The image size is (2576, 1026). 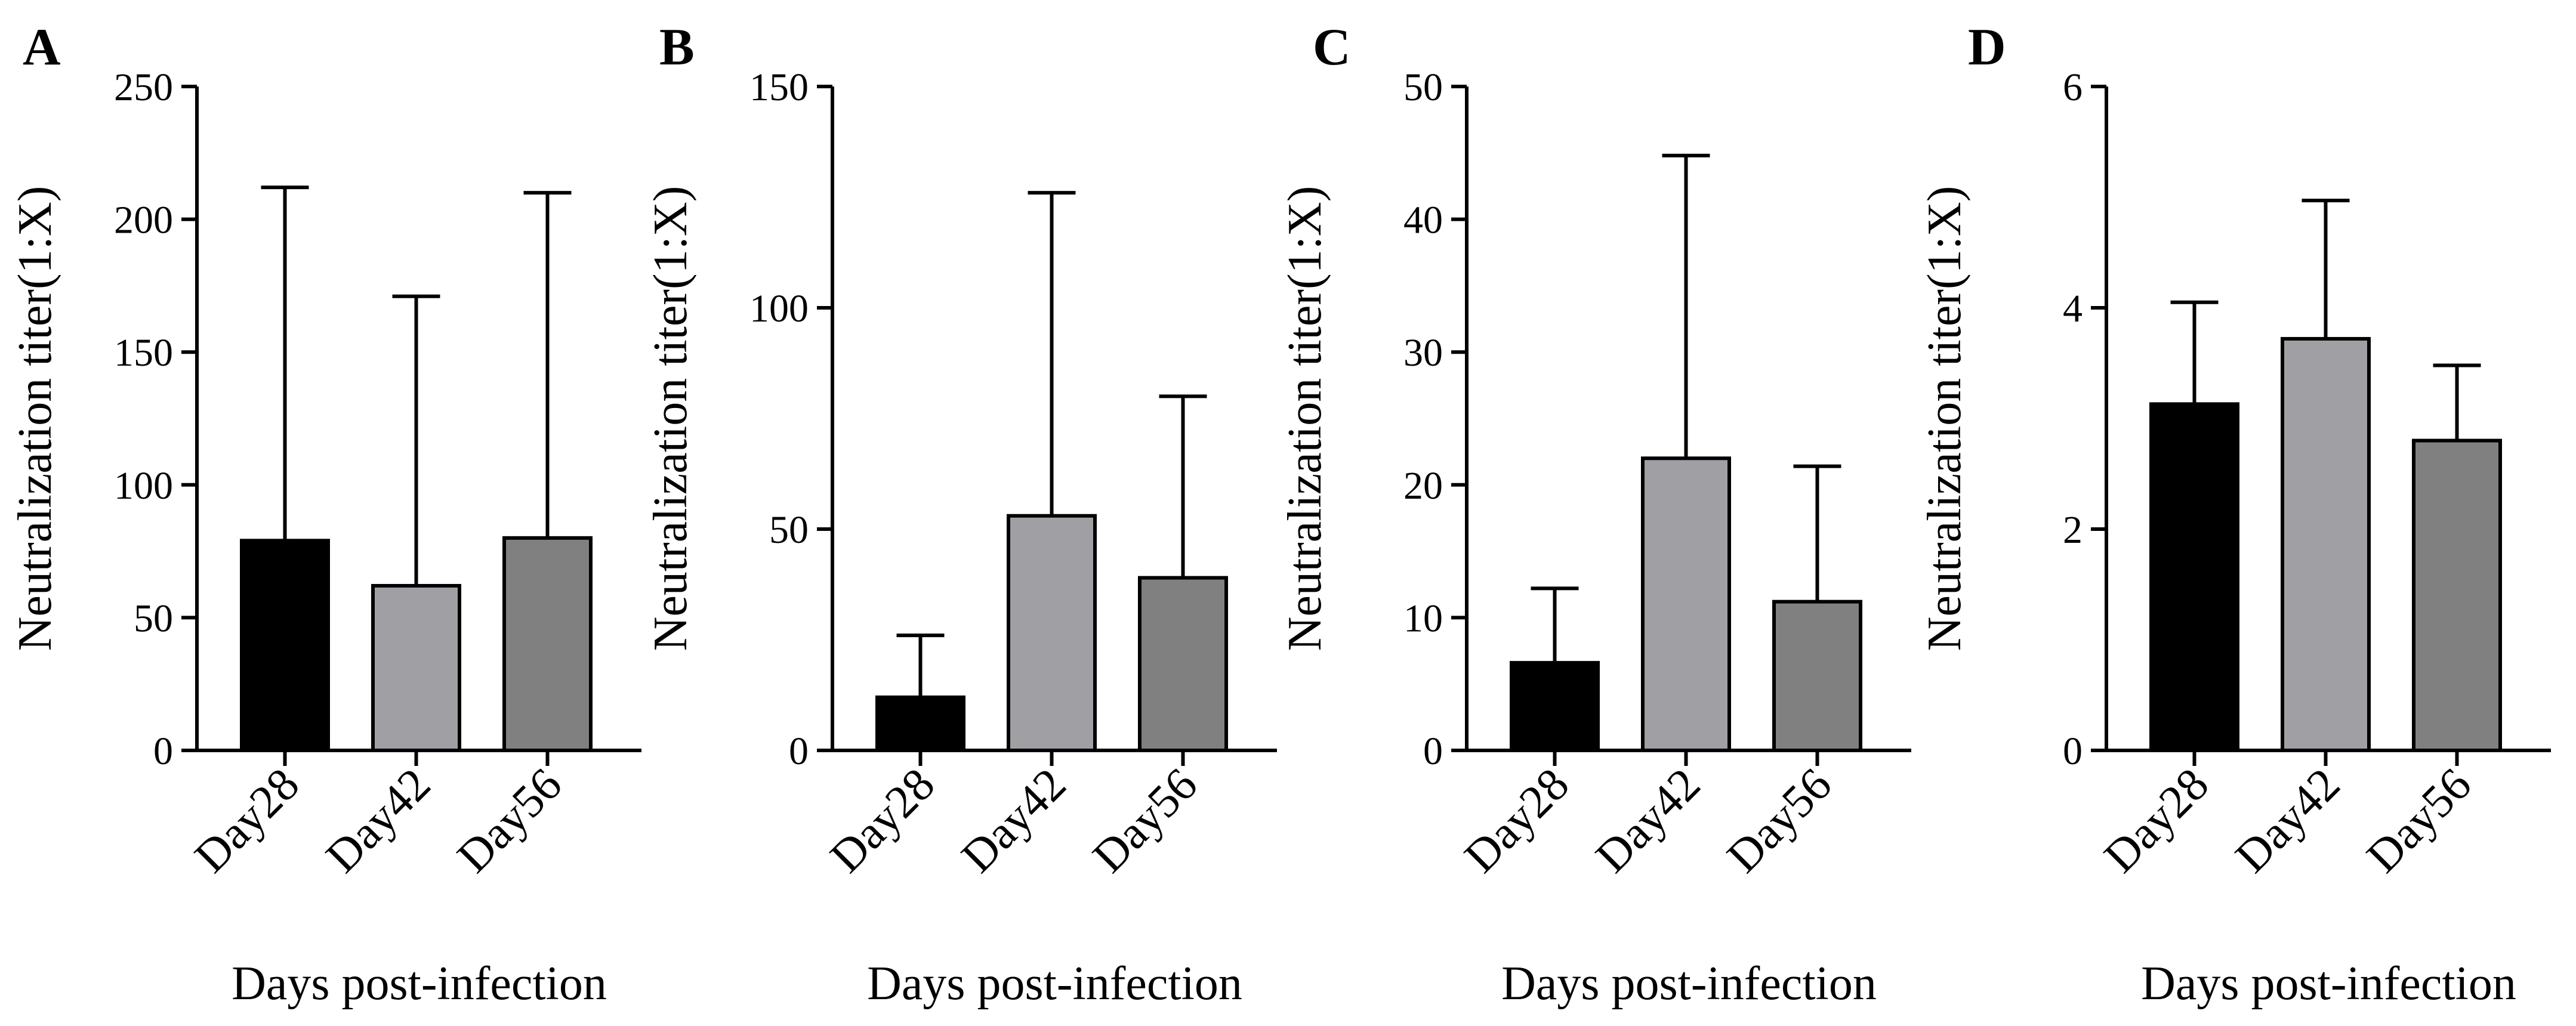 What do you see at coordinates (42, 47) in the screenshot?
I see `panel-label: A` at bounding box center [42, 47].